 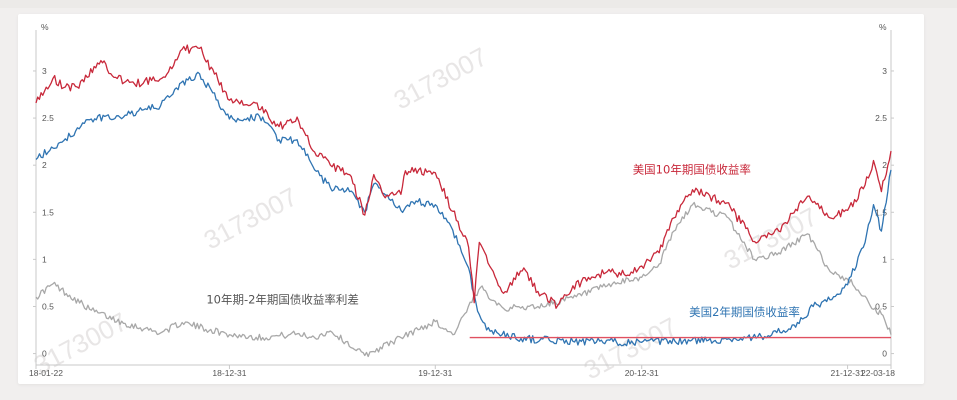 What do you see at coordinates (878, 373) in the screenshot?
I see `x-tick-label: 22-03-18` at bounding box center [878, 373].